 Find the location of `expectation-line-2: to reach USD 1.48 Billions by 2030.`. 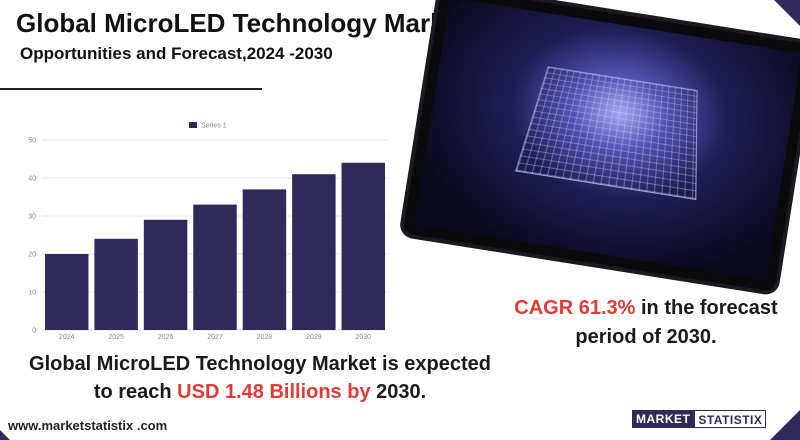

expectation-line-2: to reach USD 1.48 Billions by 2030. is located at coordinates (260, 392).